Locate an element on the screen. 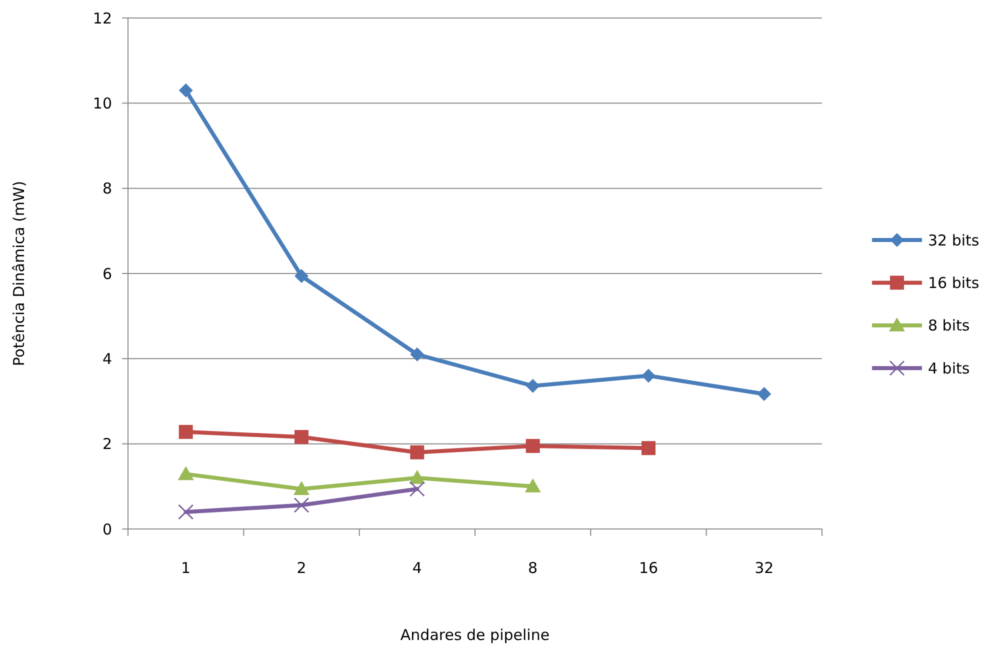 The height and width of the screenshot is (648, 994). x-axis-title: Andares de pipeline is located at coordinates (475, 635).